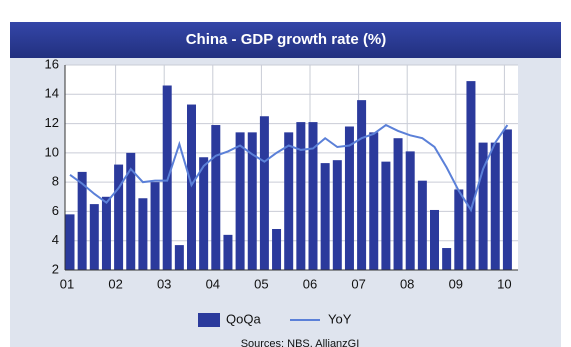 The height and width of the screenshot is (347, 571). I want to click on legend-swatch, so click(209, 320).